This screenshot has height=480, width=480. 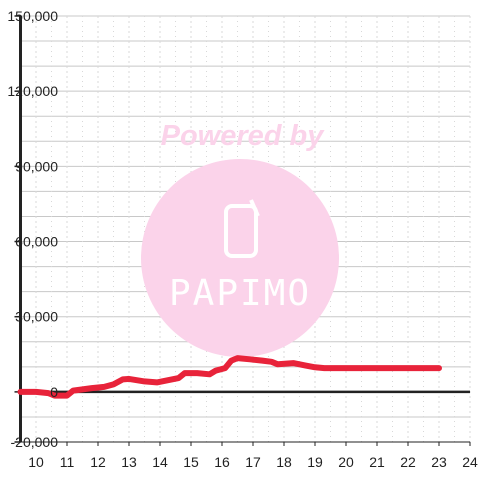 What do you see at coordinates (439, 462) in the screenshot?
I see `x-tick-label: 23` at bounding box center [439, 462].